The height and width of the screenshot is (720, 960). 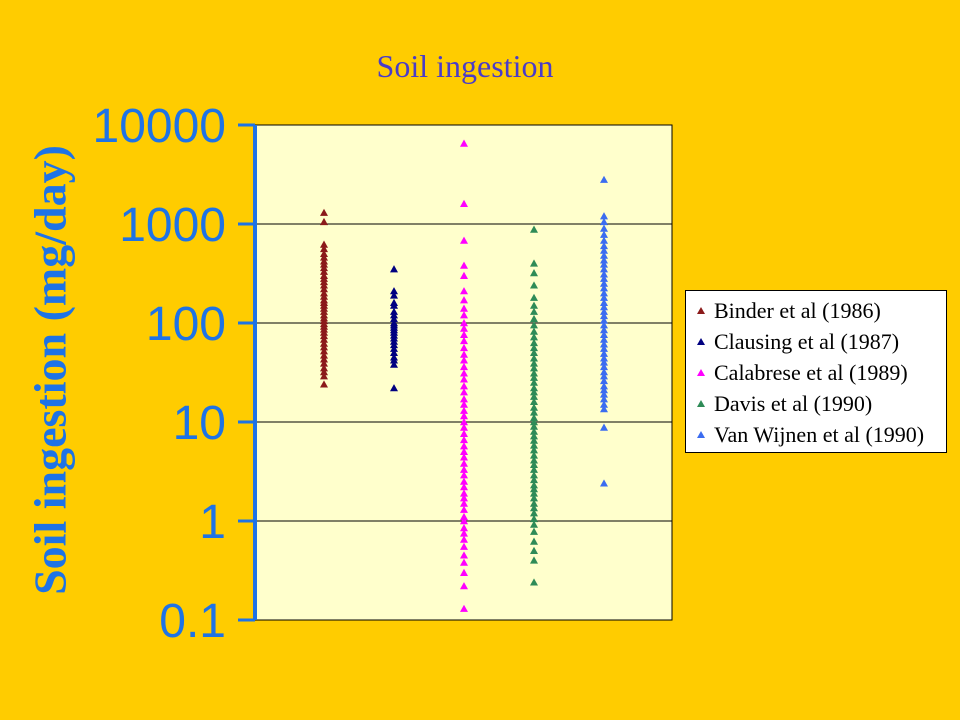 What do you see at coordinates (819, 310) in the screenshot?
I see `legend-item: Binder et al (1986)` at bounding box center [819, 310].